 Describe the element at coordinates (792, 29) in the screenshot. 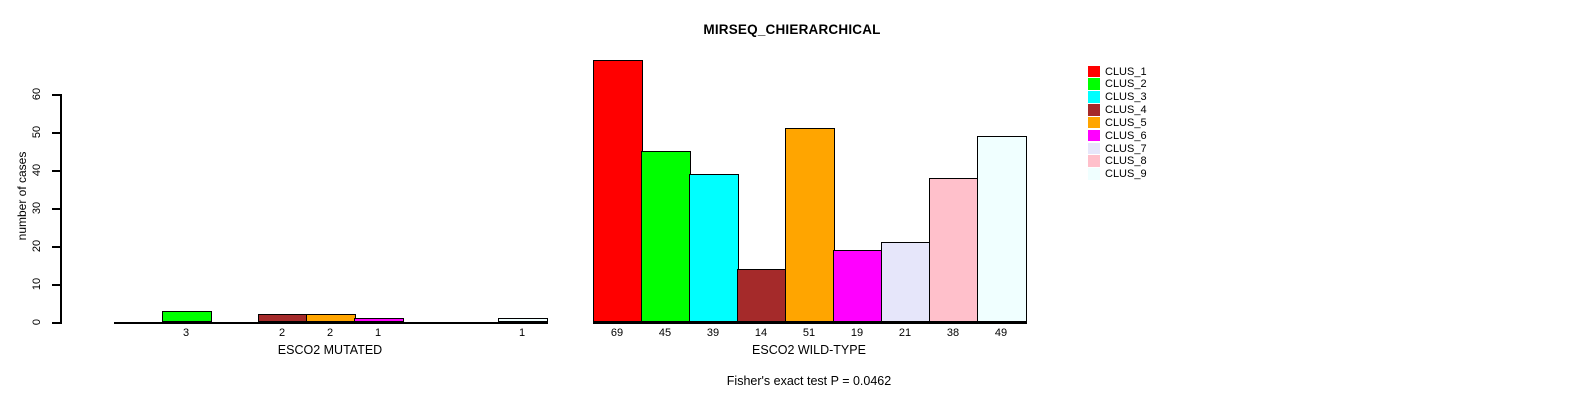

I see `chart-title: MIRSEQ_CHIERARCHICAL` at that location.